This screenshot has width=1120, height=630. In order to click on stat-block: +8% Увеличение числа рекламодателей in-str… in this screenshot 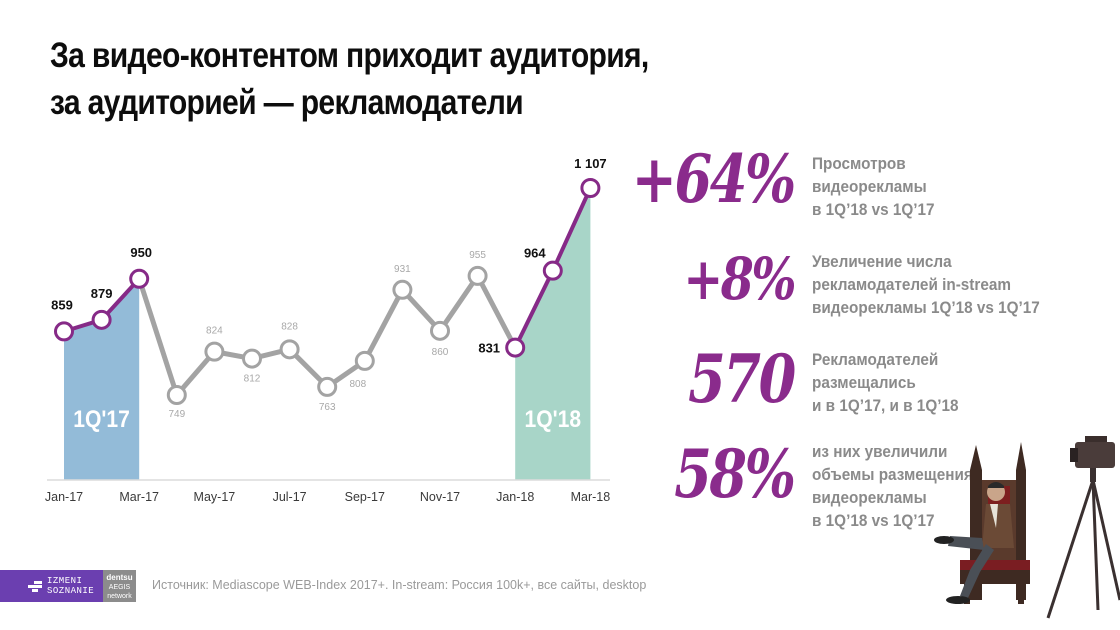, I will do `click(880, 290)`.